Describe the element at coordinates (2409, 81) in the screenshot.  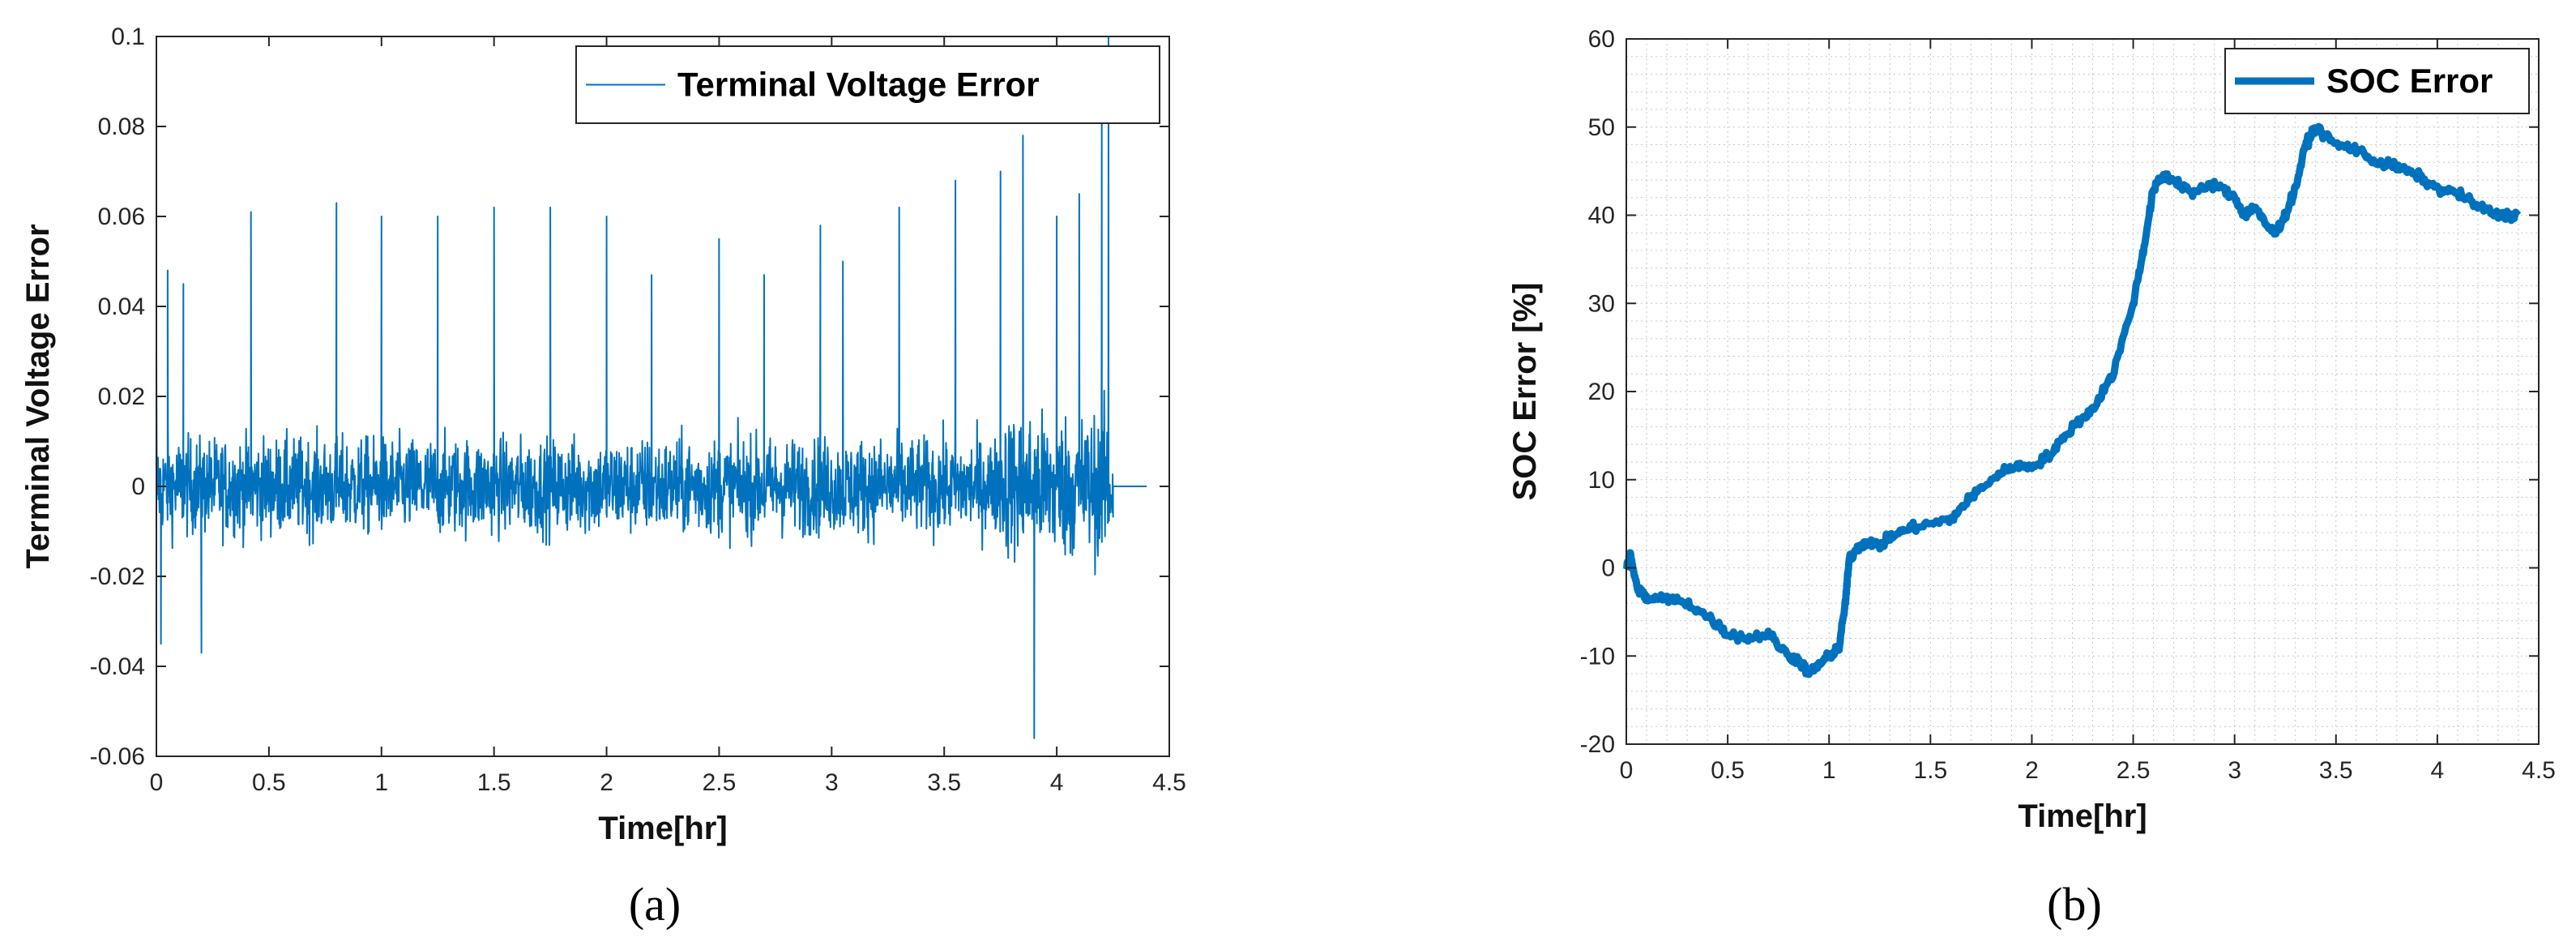
I see `legend-label: SOC Error` at that location.